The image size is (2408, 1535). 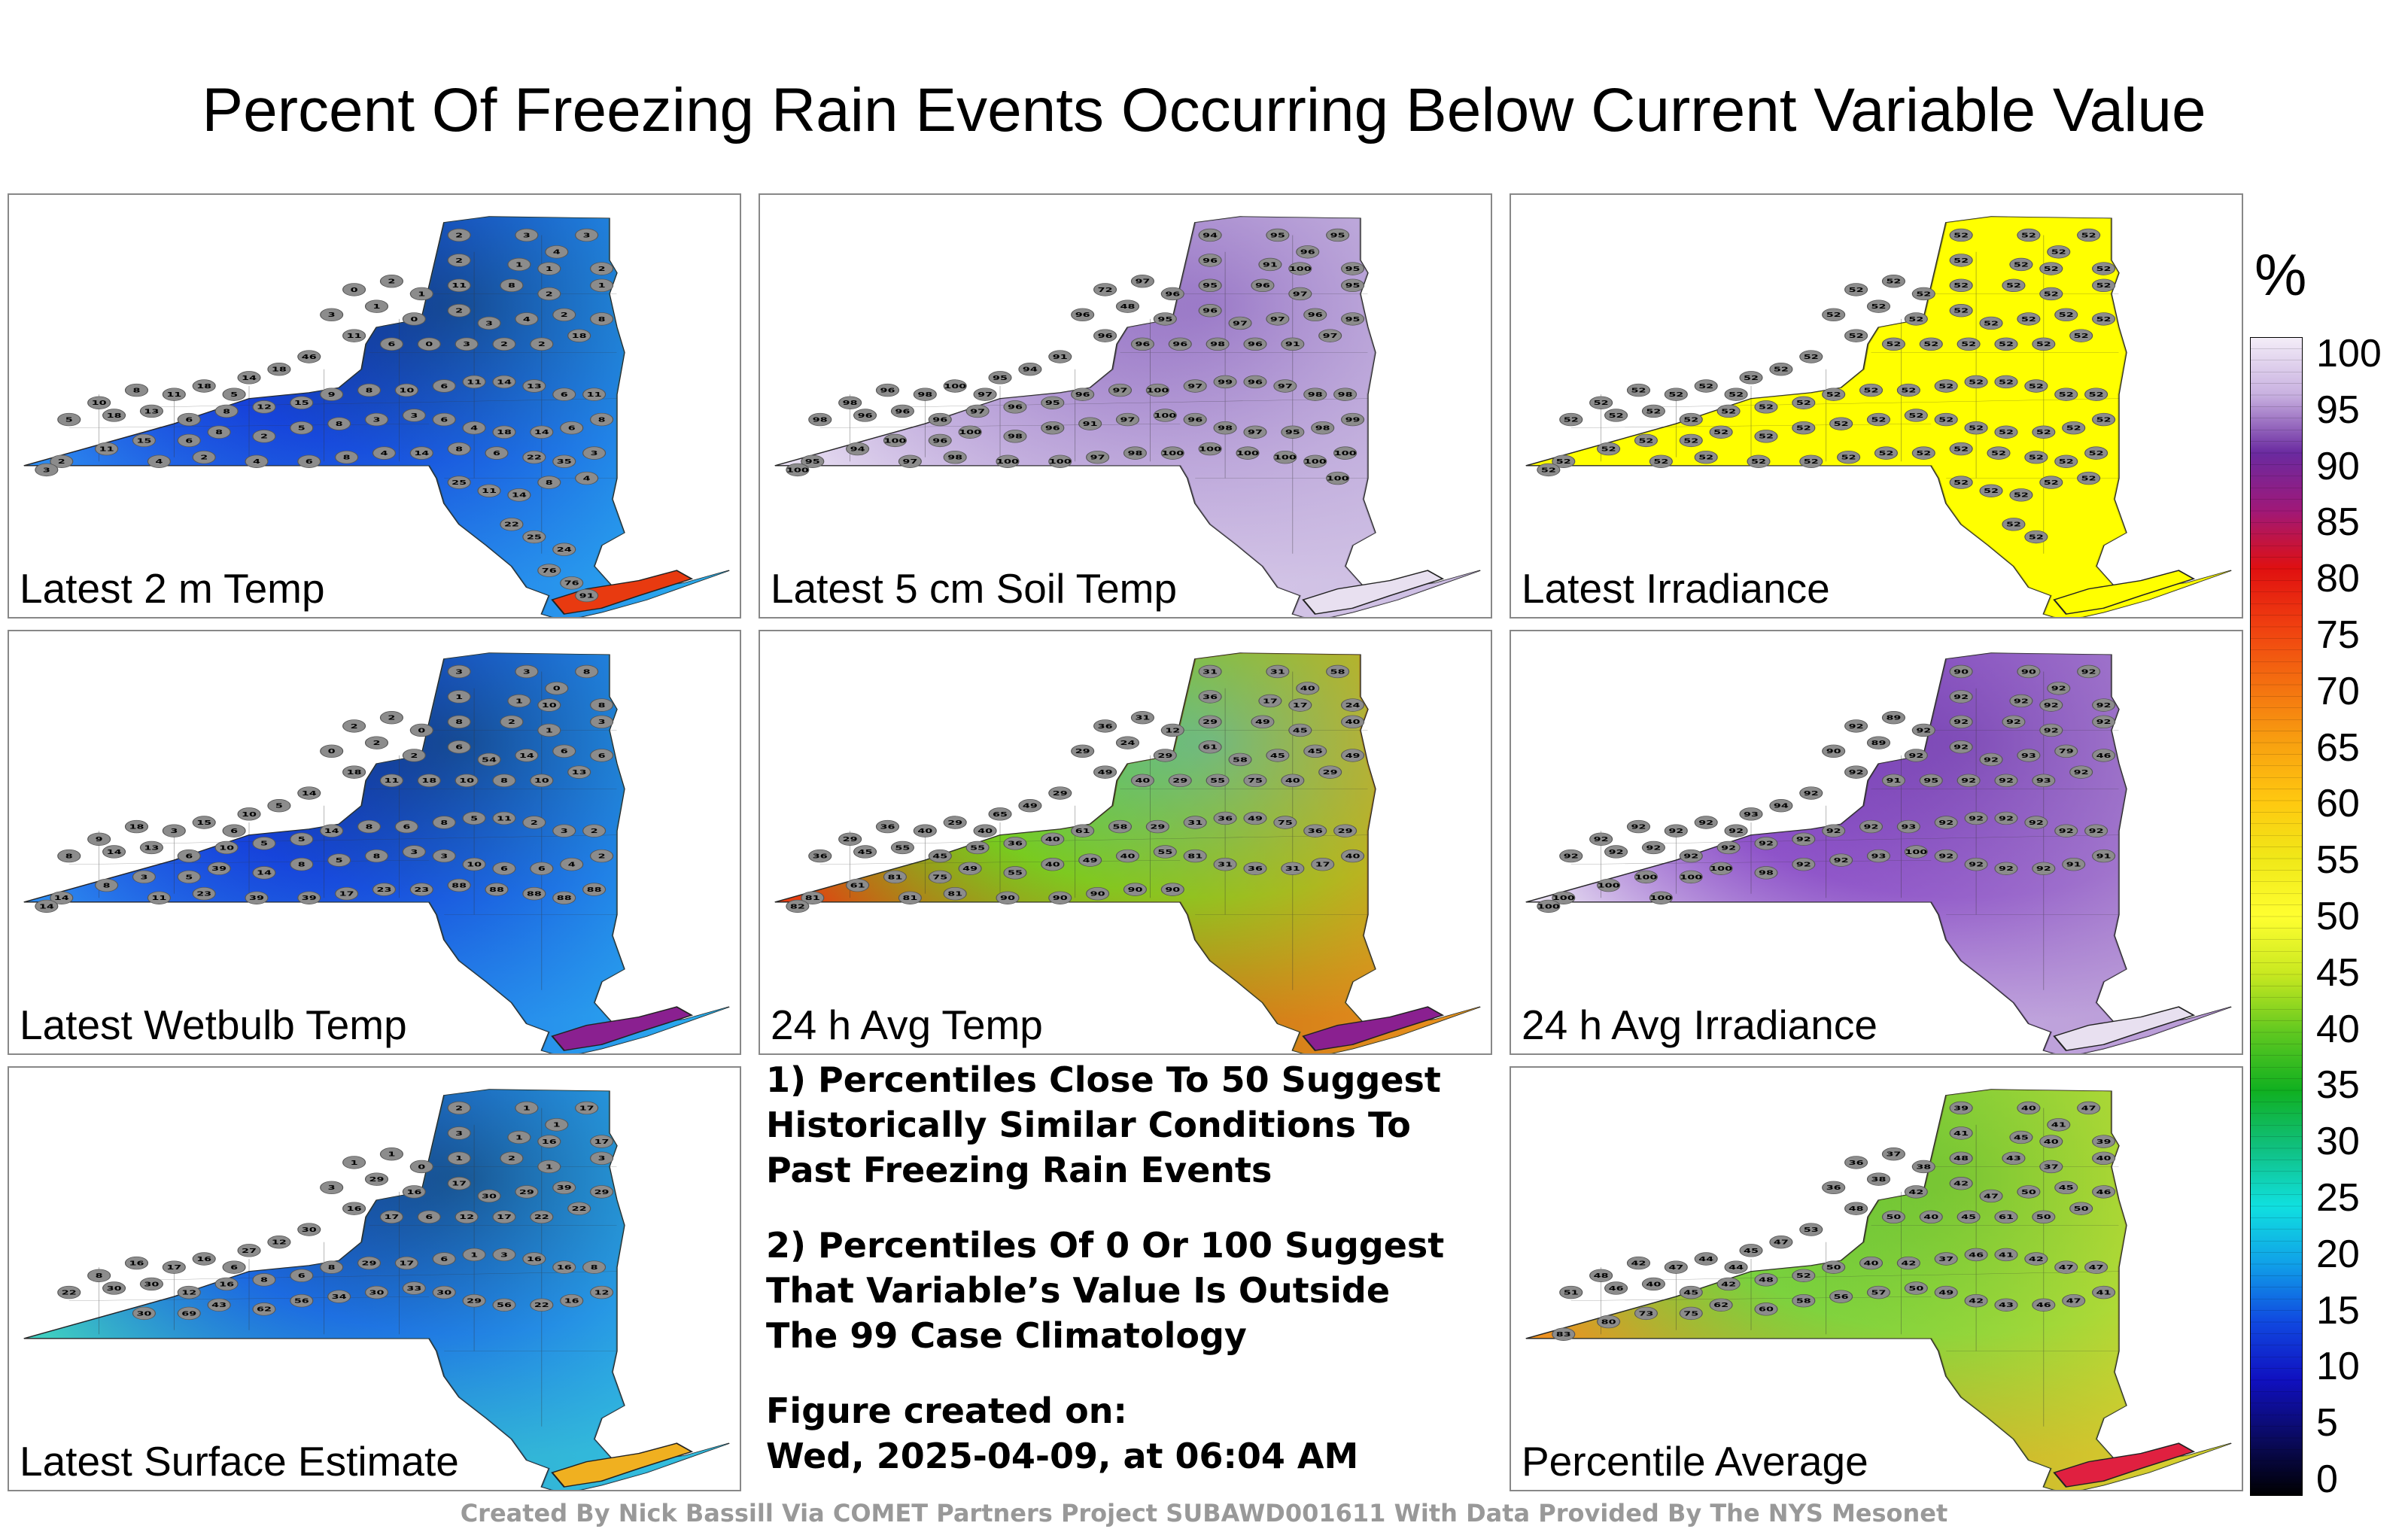 I want to click on station-value: 29, so click(x=1179, y=781).